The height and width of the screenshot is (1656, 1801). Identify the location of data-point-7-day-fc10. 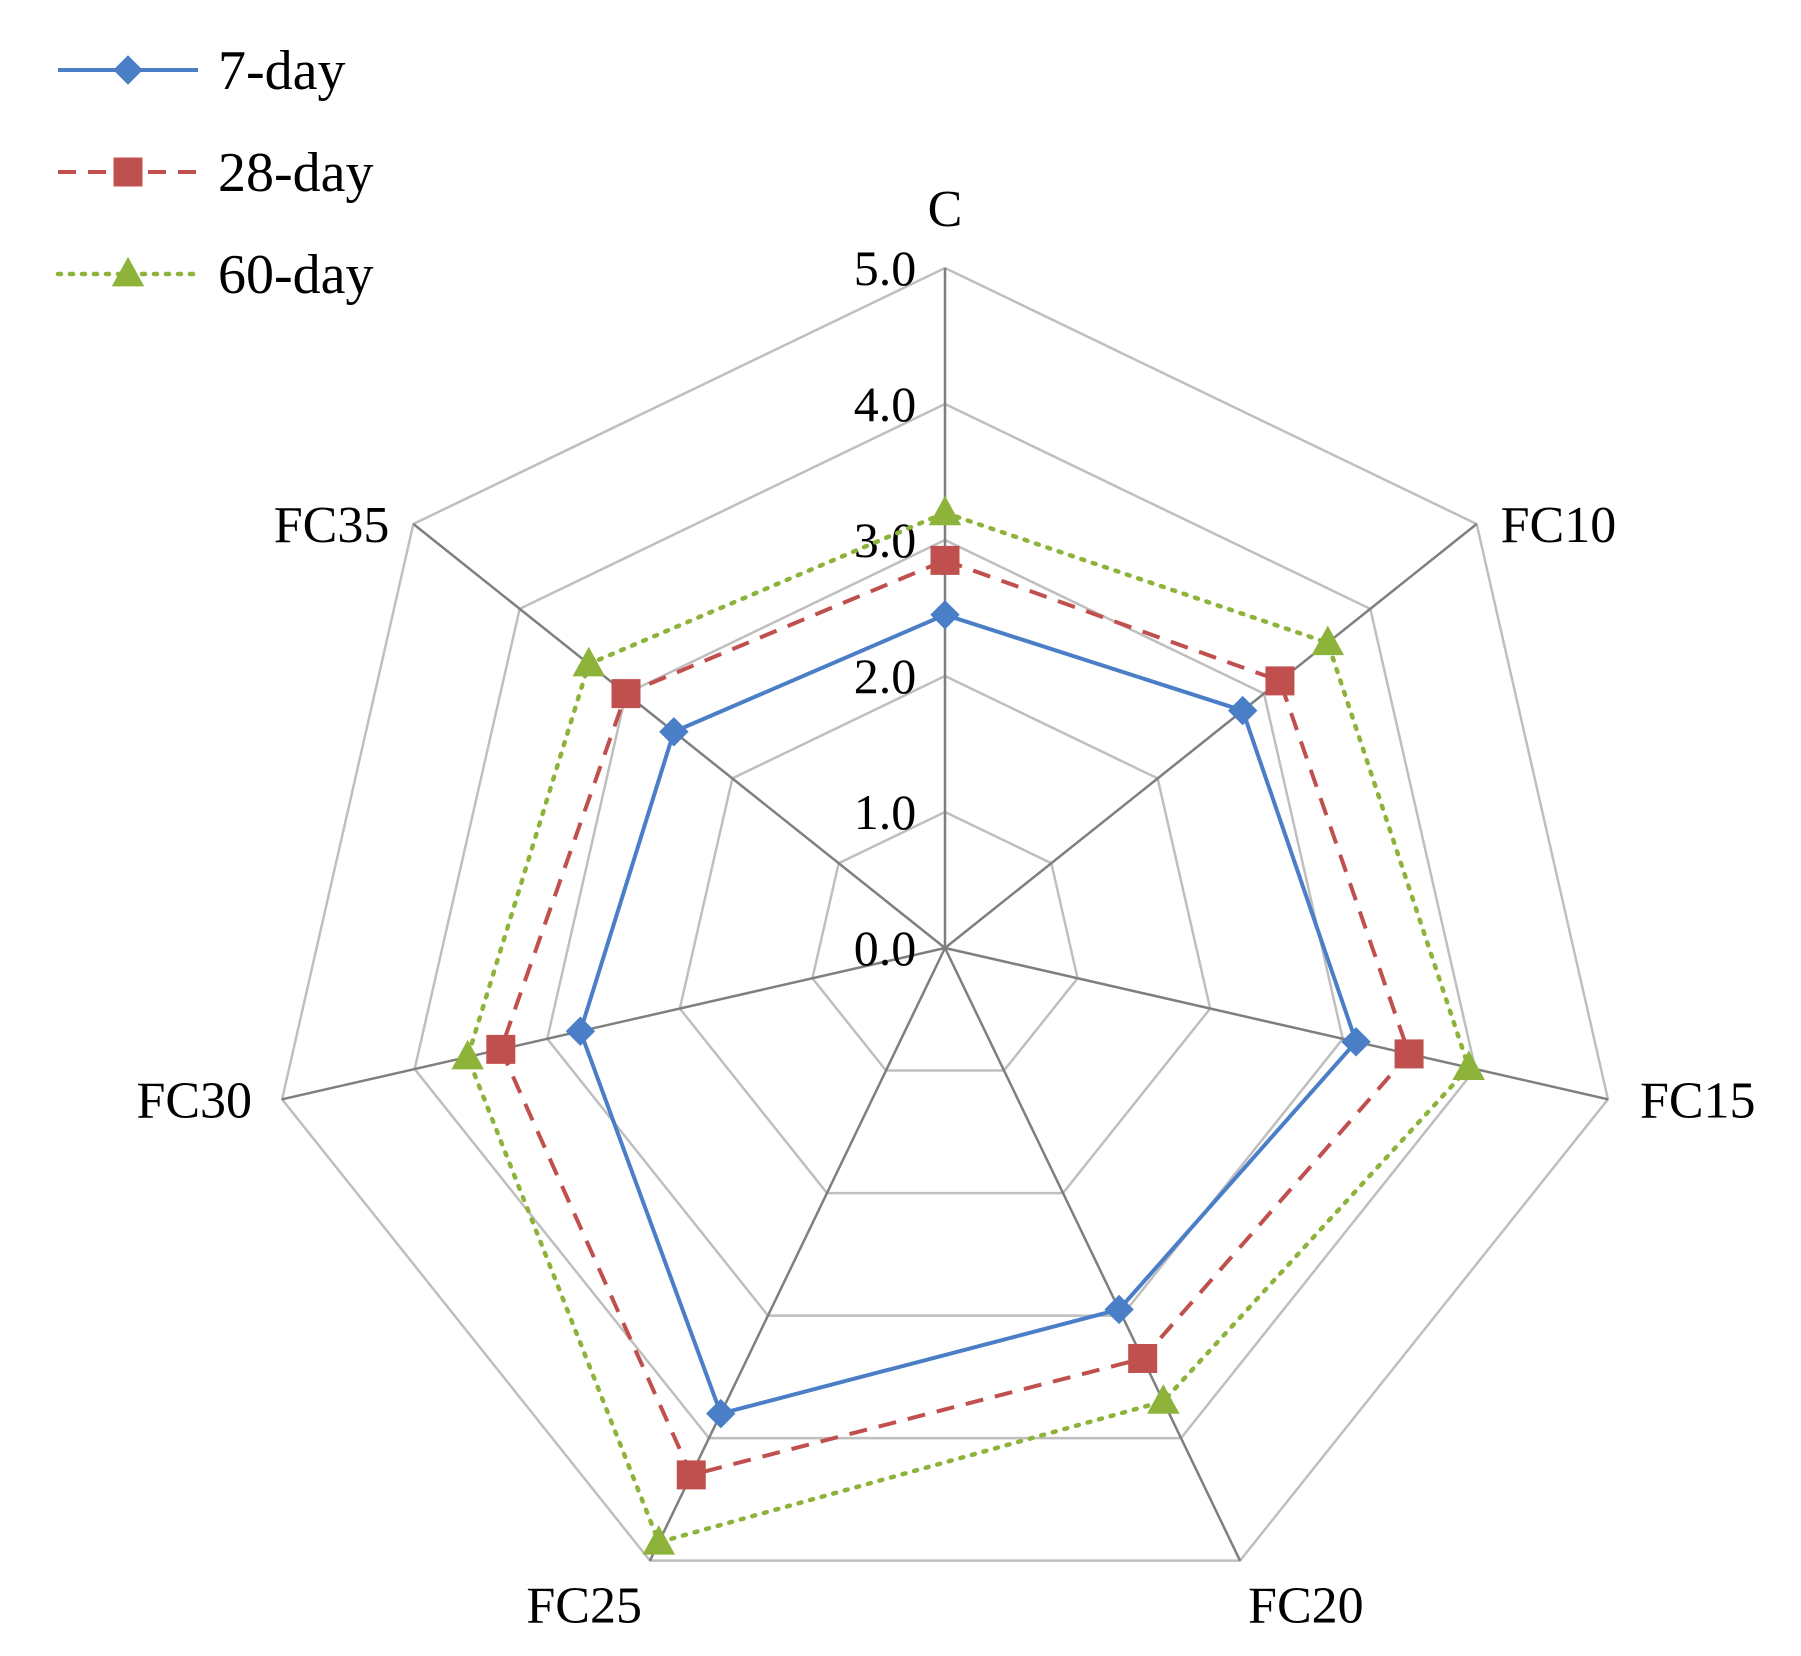
(1243, 710).